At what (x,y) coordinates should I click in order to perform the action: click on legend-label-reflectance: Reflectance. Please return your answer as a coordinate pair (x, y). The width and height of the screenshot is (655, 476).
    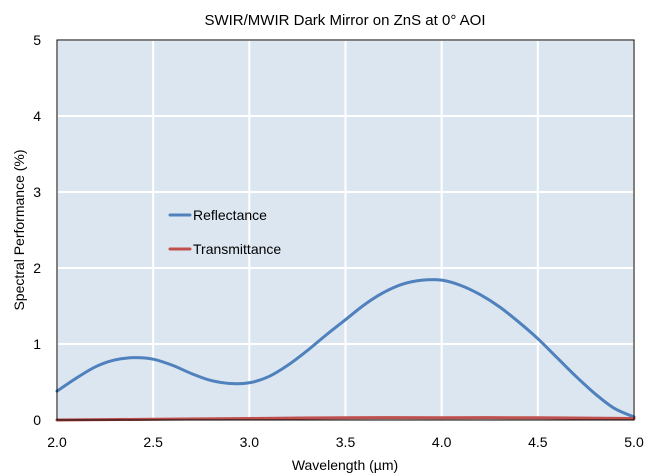
    Looking at the image, I should click on (230, 215).